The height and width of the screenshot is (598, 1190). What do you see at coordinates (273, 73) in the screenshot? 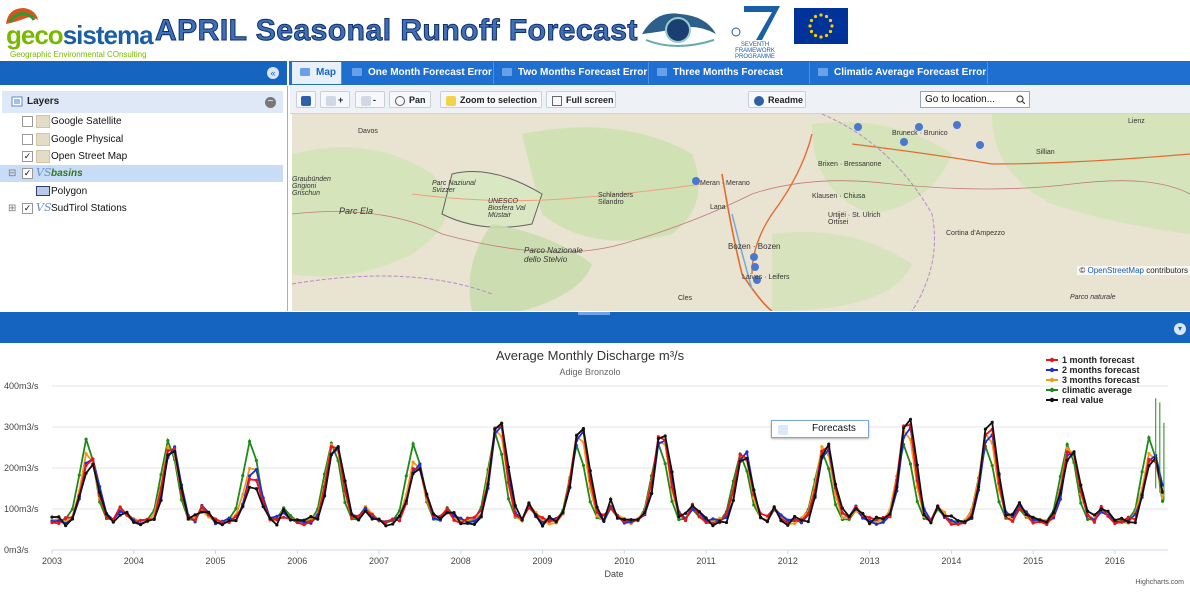
I see `collapse-panel-icon: «` at bounding box center [273, 73].